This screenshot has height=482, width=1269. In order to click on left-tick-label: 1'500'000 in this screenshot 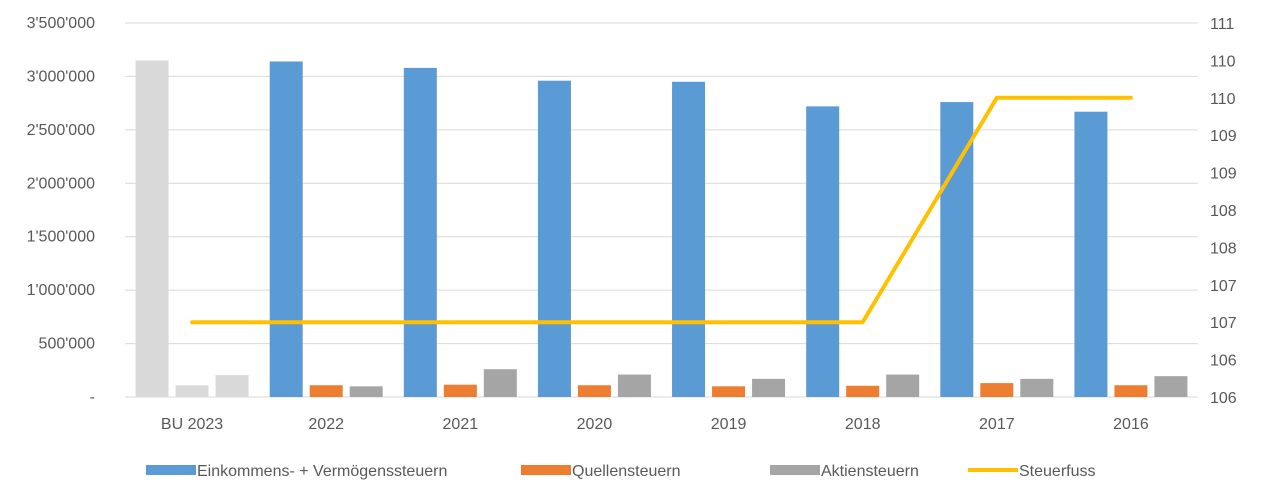, I will do `click(61, 237)`.